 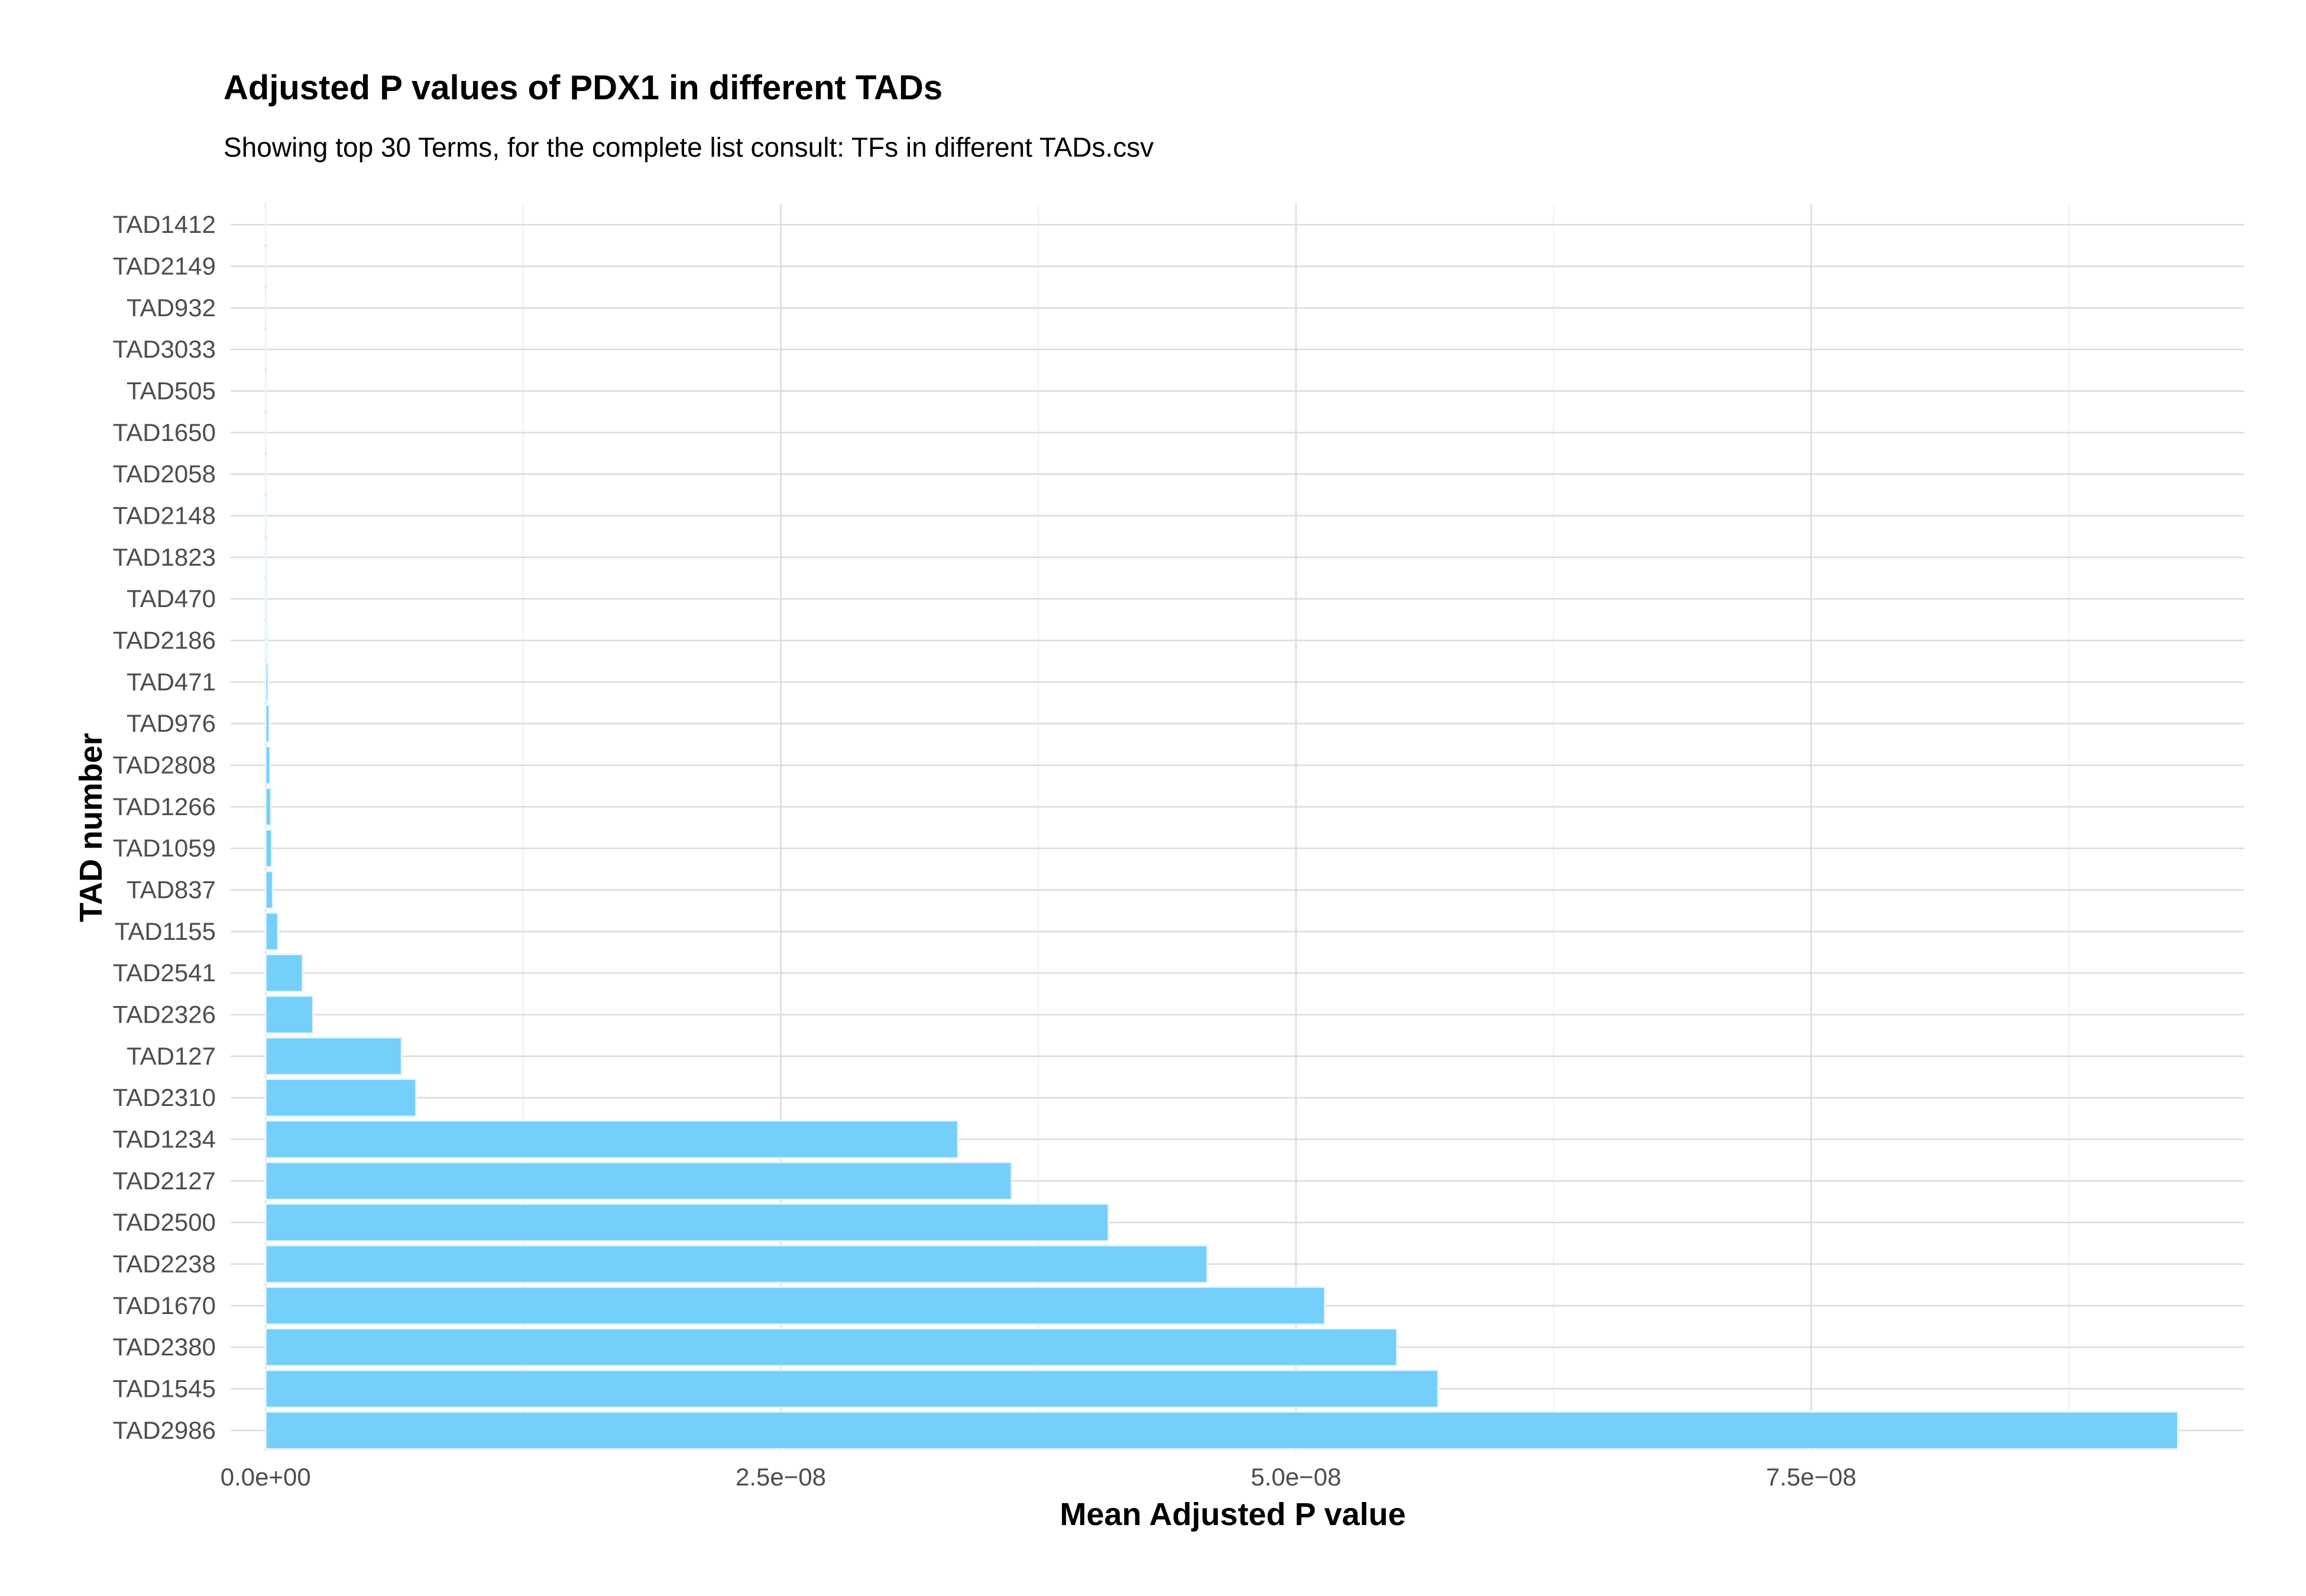 What do you see at coordinates (851, 1389) in the screenshot?
I see `bar-tad1545` at bounding box center [851, 1389].